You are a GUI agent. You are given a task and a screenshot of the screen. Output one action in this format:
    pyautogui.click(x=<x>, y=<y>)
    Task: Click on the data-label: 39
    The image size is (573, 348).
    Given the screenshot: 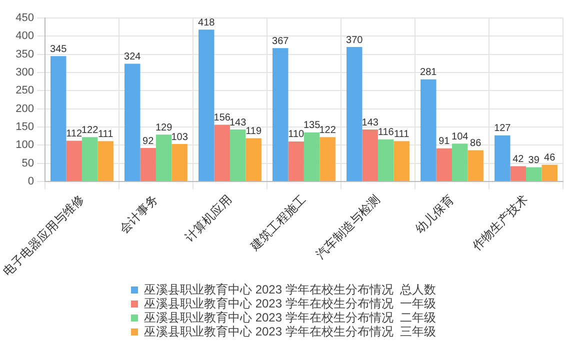 What is the action you would take?
    pyautogui.click(x=534, y=160)
    